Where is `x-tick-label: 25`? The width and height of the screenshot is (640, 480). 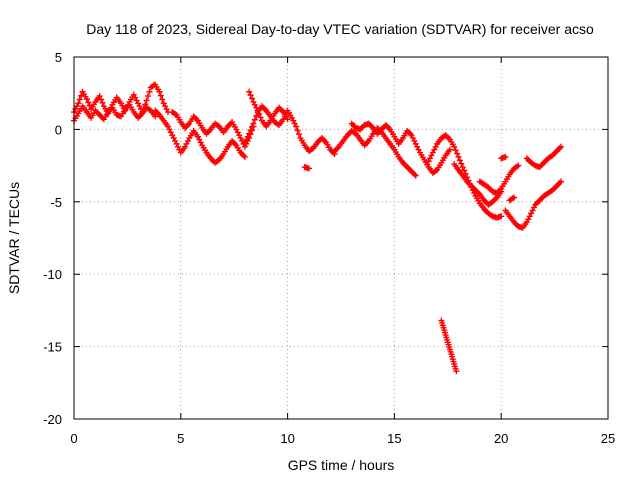 x-tick-label: 25 is located at coordinates (608, 438).